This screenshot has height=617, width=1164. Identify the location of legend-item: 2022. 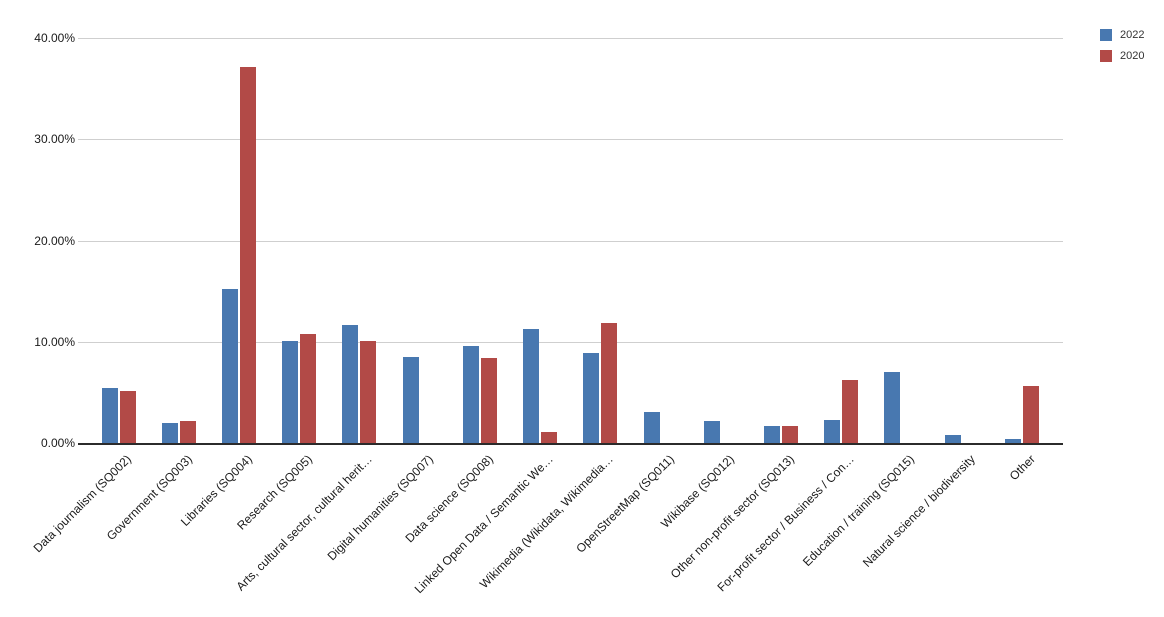
(1122, 35).